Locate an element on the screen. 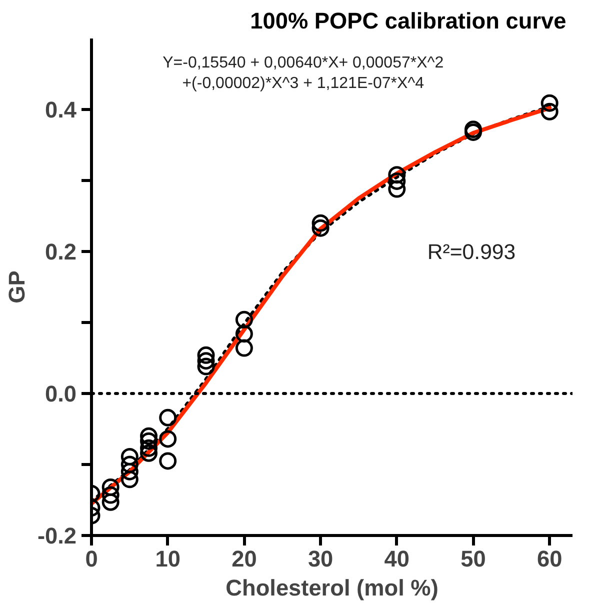  x-tick-label: 30 is located at coordinates (321, 559).